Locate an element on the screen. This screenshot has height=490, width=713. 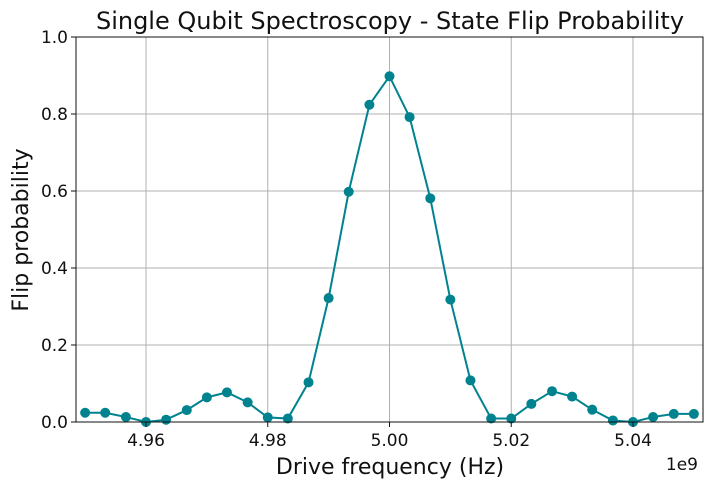
y-tick-label: 0.0 is located at coordinates (54, 423).